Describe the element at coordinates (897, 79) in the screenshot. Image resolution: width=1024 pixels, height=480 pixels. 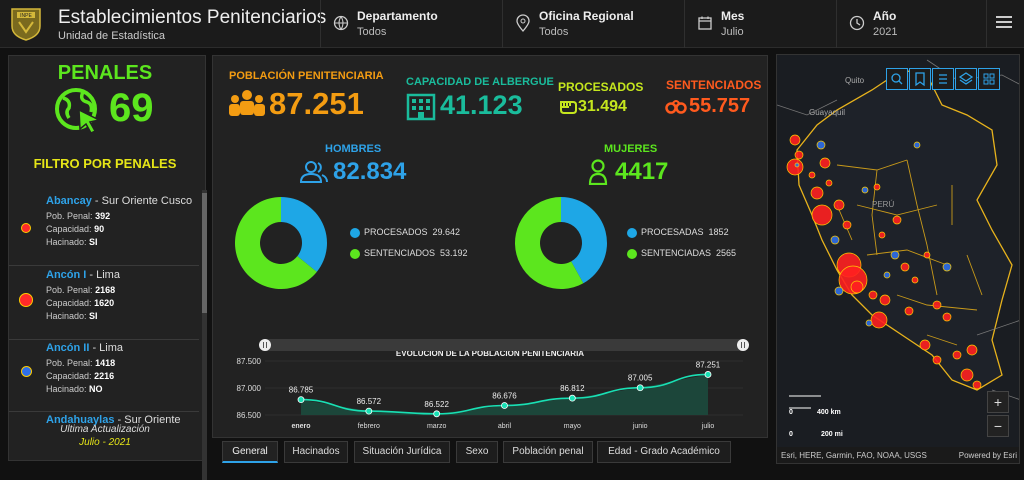
I see `search-icon` at that location.